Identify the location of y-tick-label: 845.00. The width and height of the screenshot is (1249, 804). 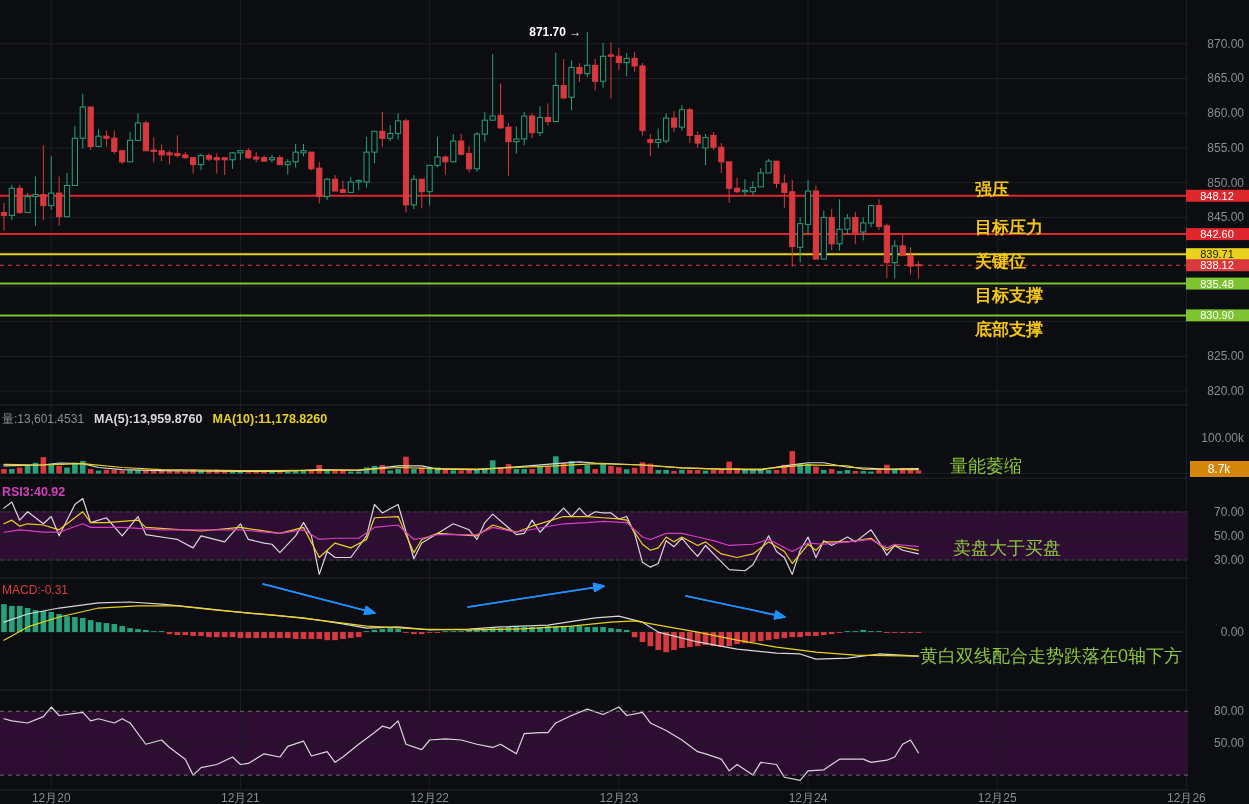
(1226, 217).